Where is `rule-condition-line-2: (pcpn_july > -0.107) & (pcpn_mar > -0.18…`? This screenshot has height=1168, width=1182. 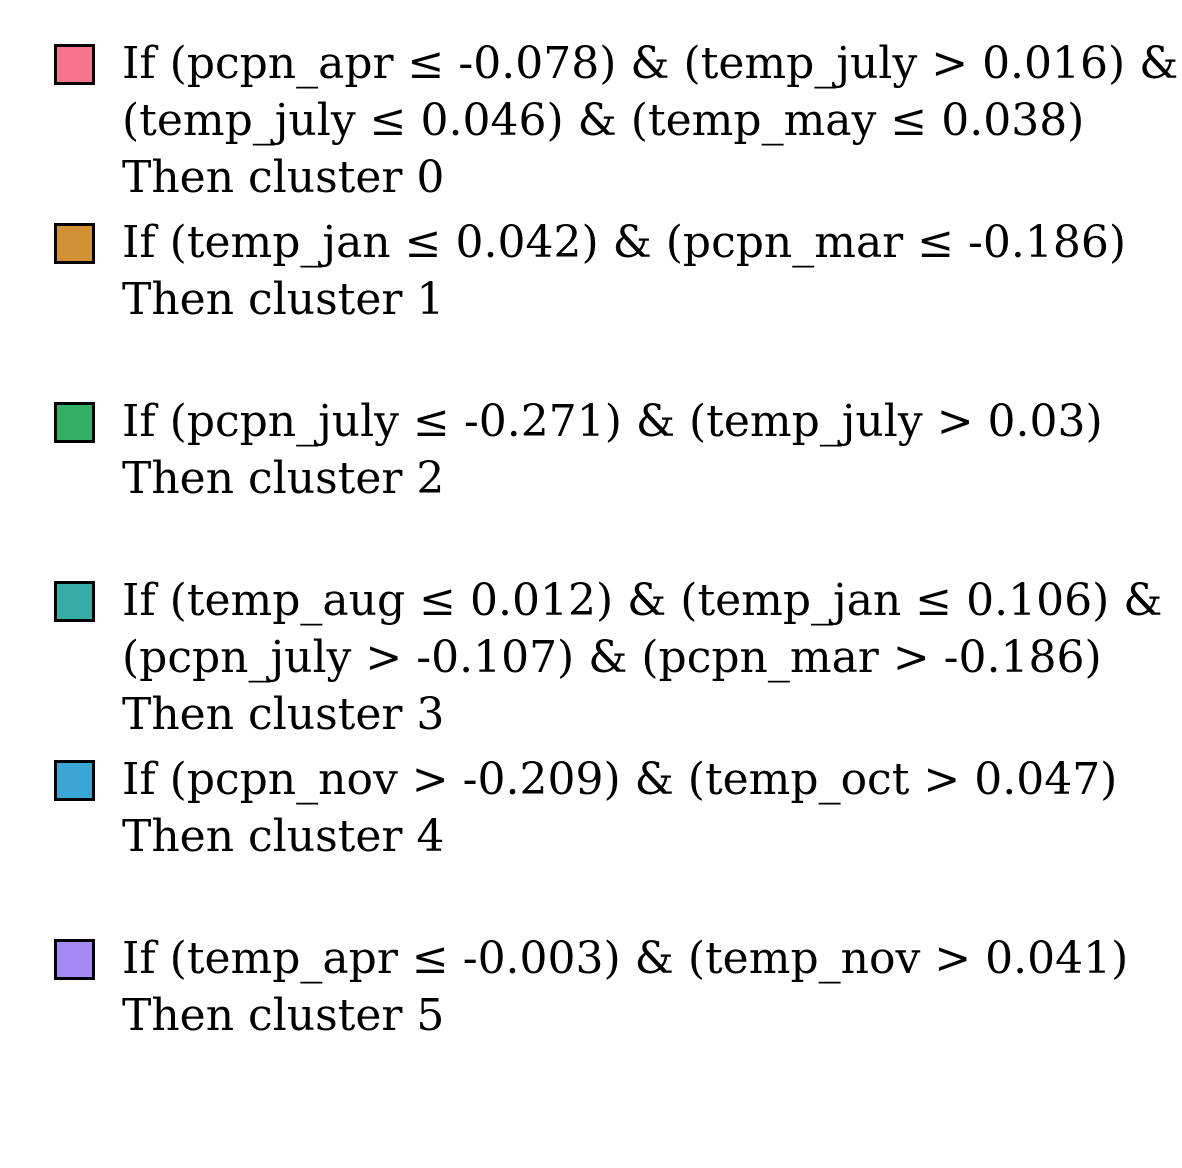 rule-condition-line-2: (pcpn_july > -0.107) & (pcpn_mar > -0.18… is located at coordinates (612, 658).